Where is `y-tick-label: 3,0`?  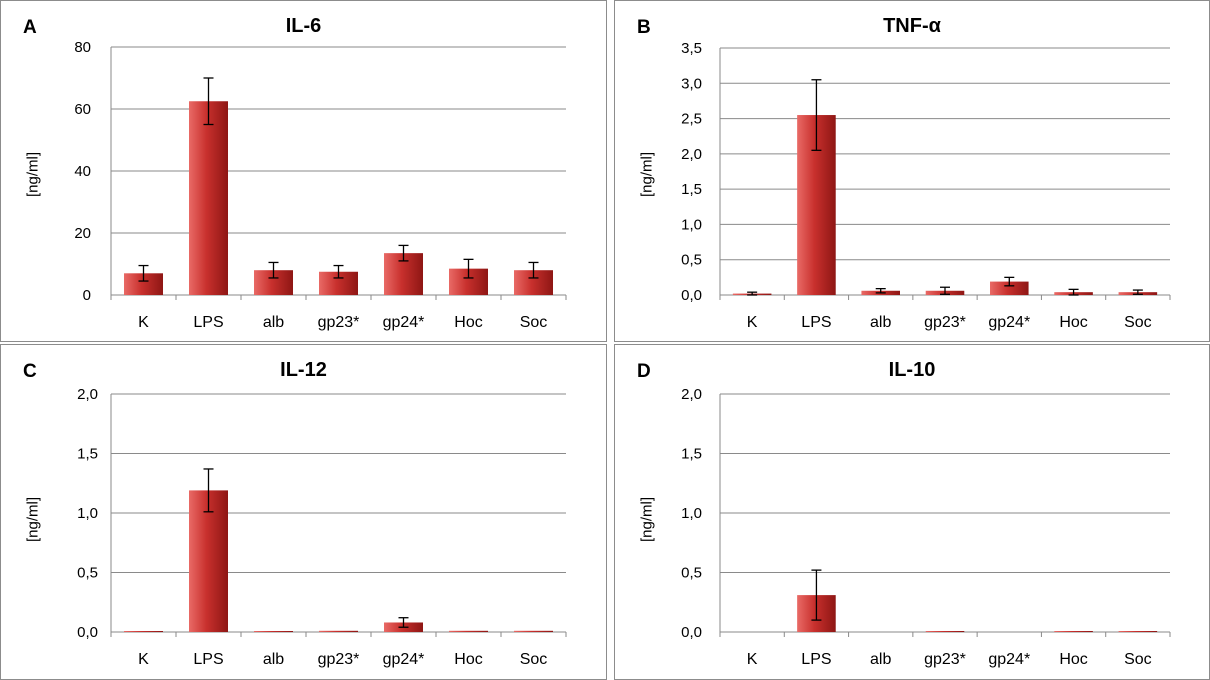
y-tick-label: 3,0 is located at coordinates (691, 83).